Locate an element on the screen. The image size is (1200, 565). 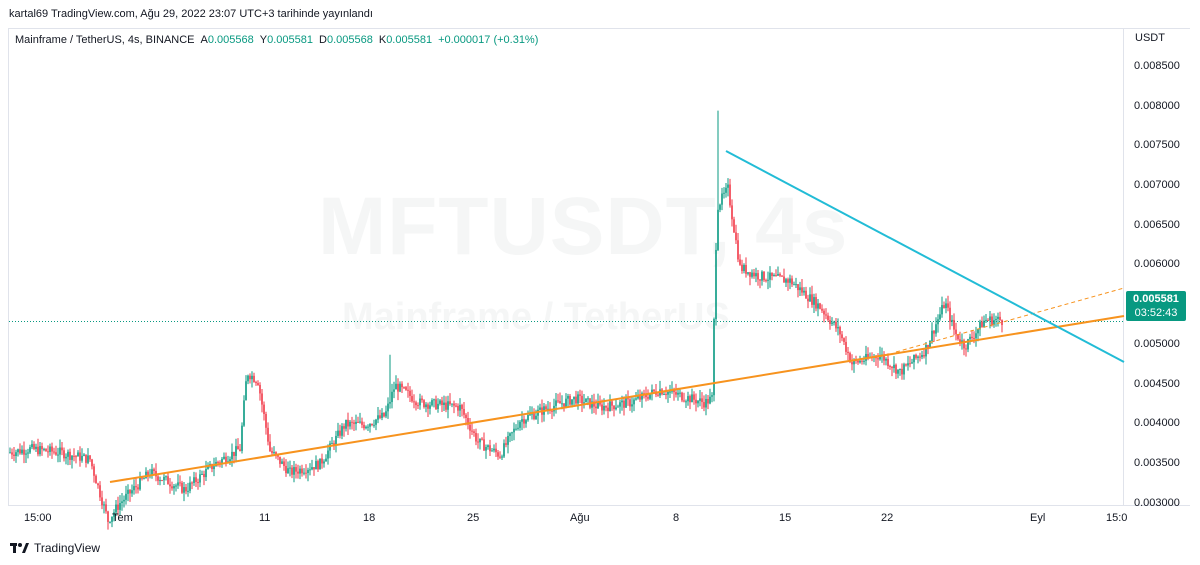
legend-symbol: Mainframe / TetherUS, 4s, BINANCE is located at coordinates (105, 40).